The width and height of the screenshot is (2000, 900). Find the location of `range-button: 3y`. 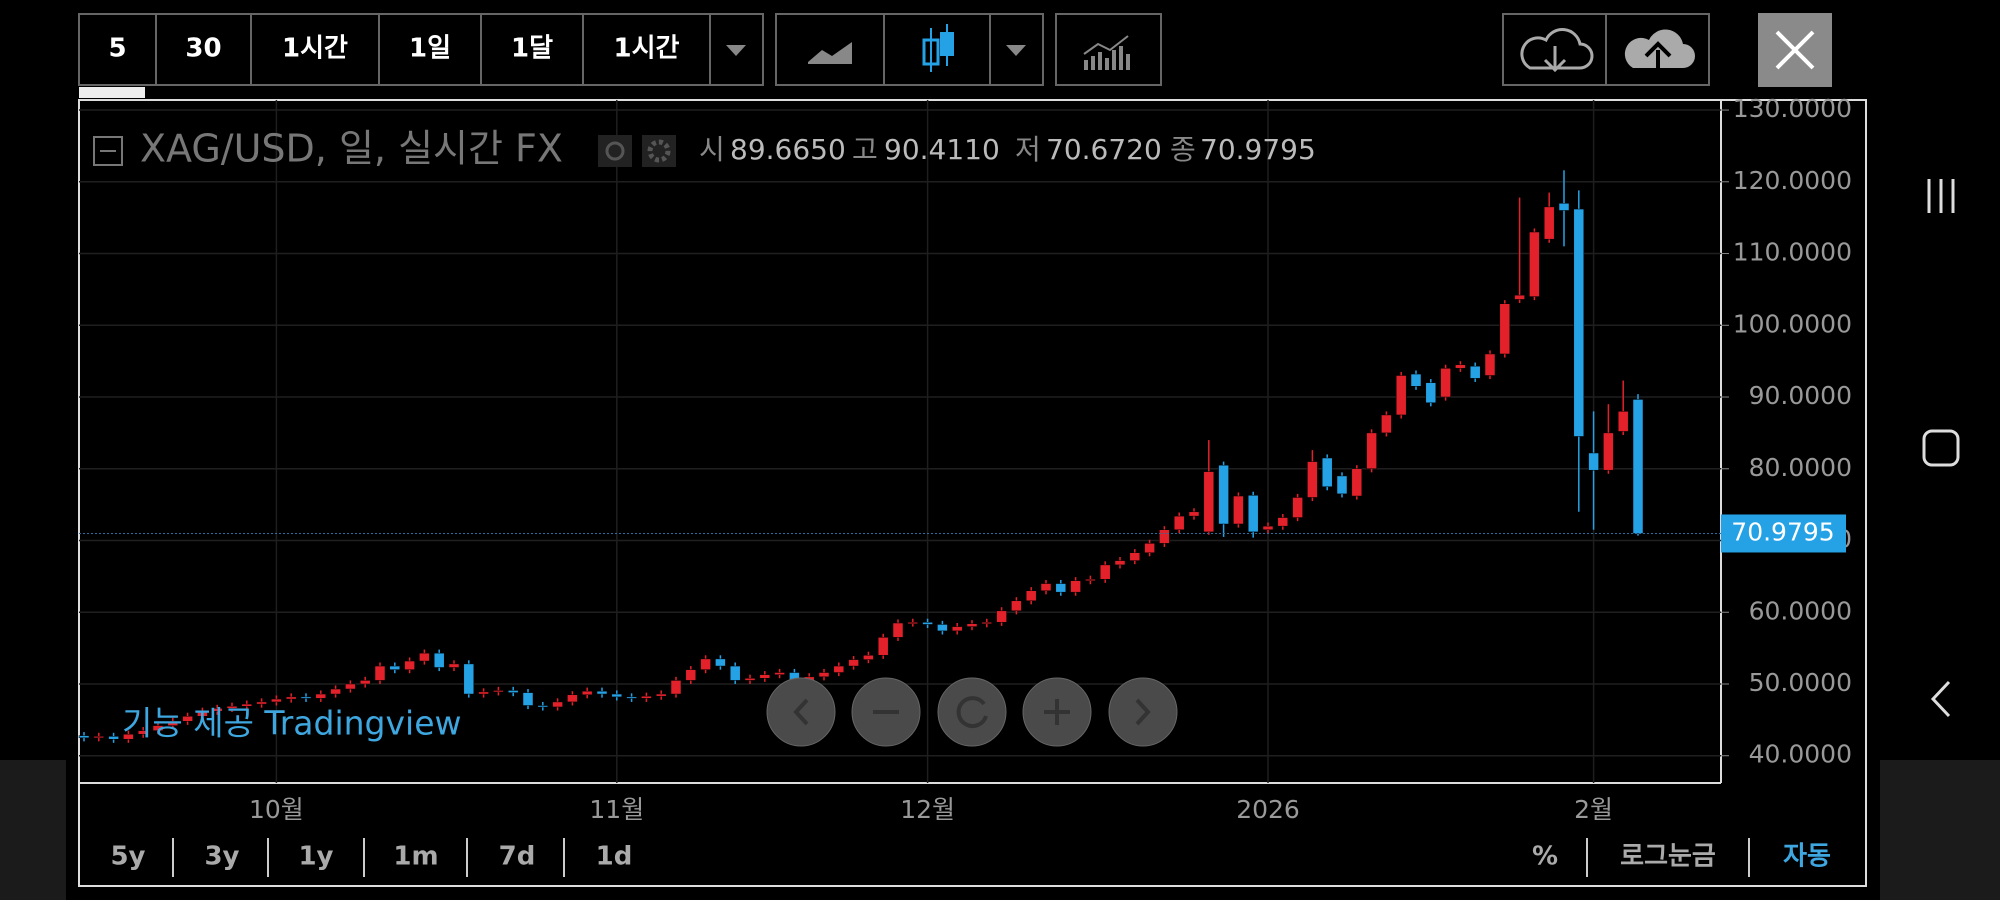

range-button: 3y is located at coordinates (221, 857).